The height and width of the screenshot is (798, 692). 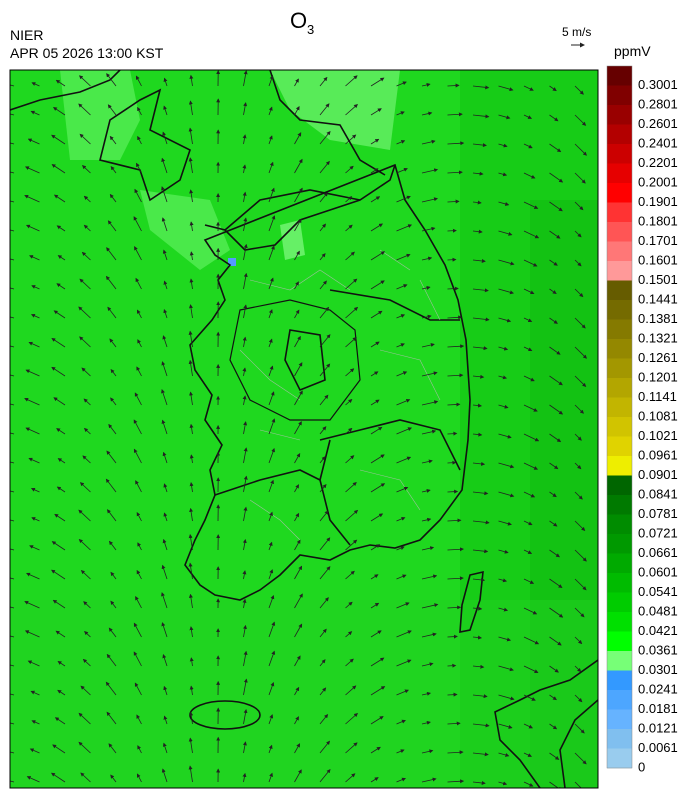 What do you see at coordinates (658, 84) in the screenshot?
I see `colorbar-label: 0.3001` at bounding box center [658, 84].